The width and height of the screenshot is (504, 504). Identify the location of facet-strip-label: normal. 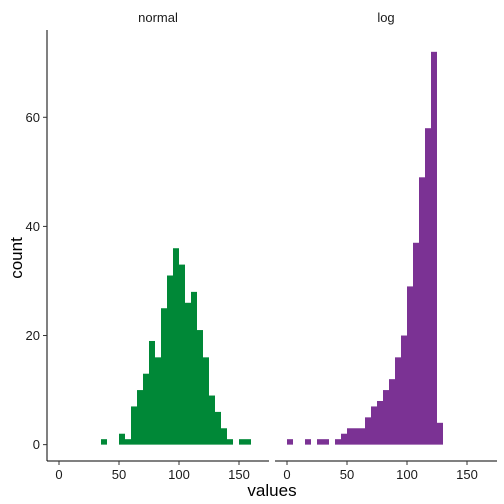
(158, 17).